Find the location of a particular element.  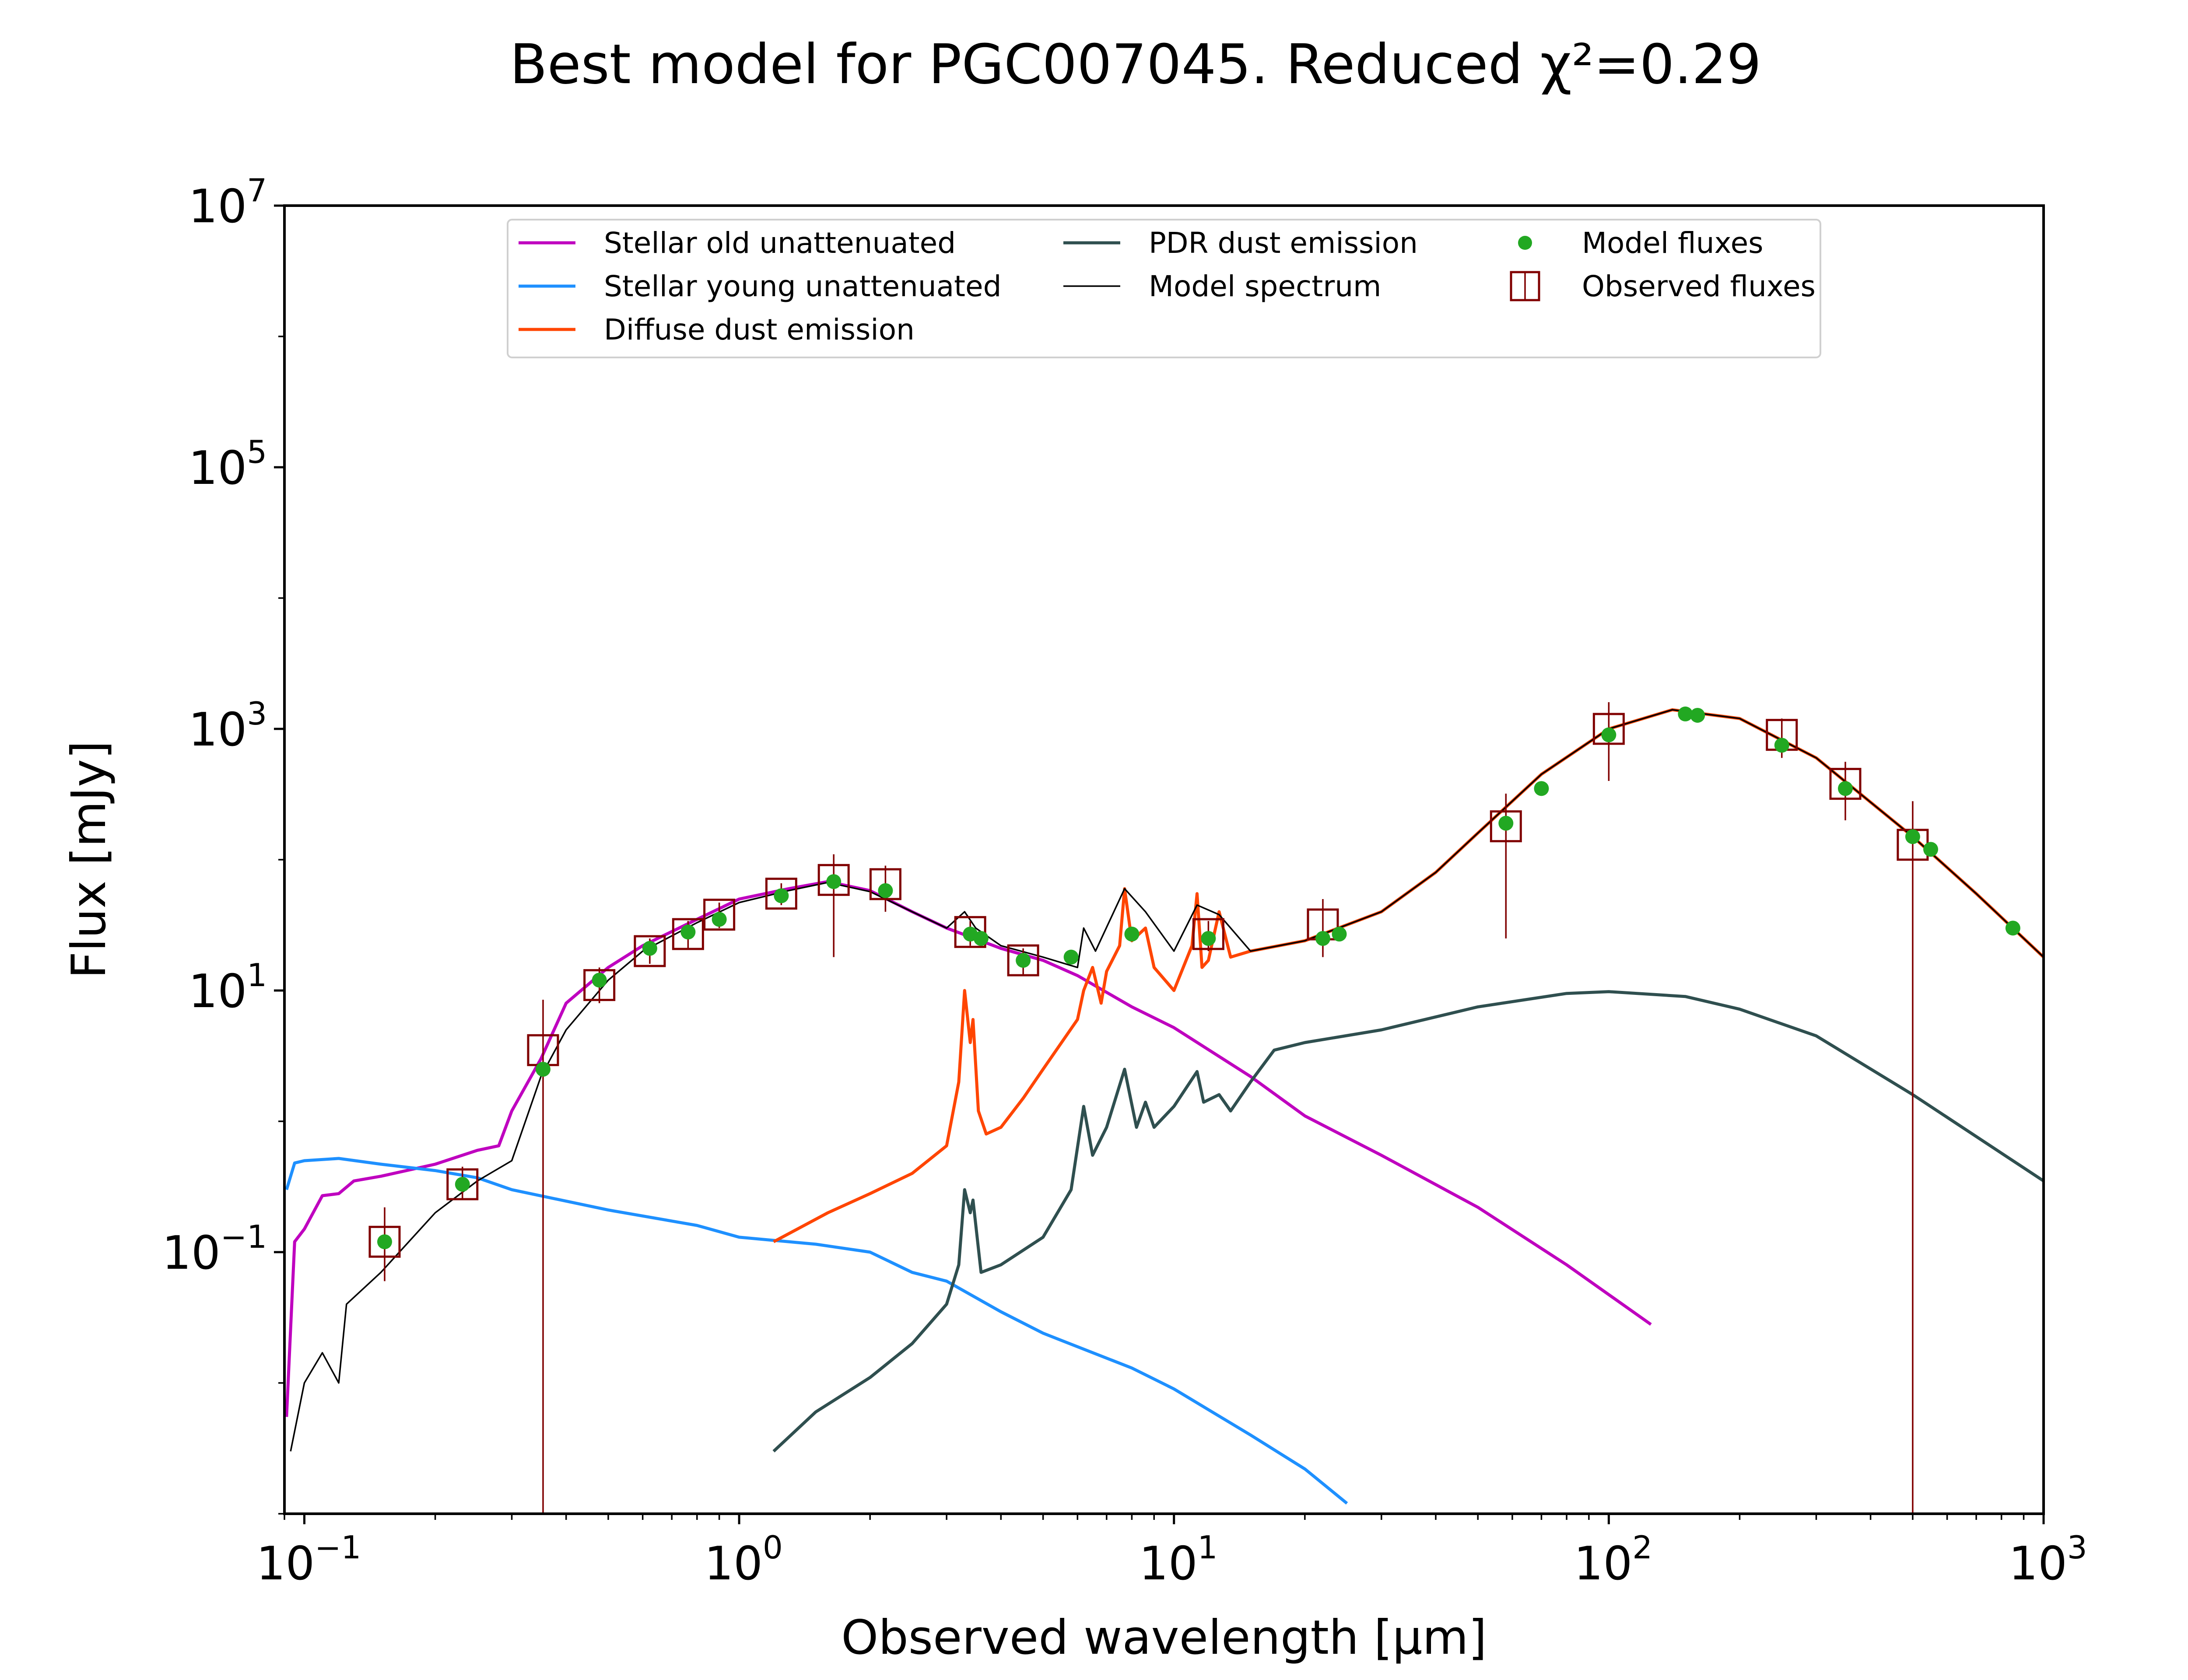

legend-label: Model spectrum is located at coordinates (1265, 286).